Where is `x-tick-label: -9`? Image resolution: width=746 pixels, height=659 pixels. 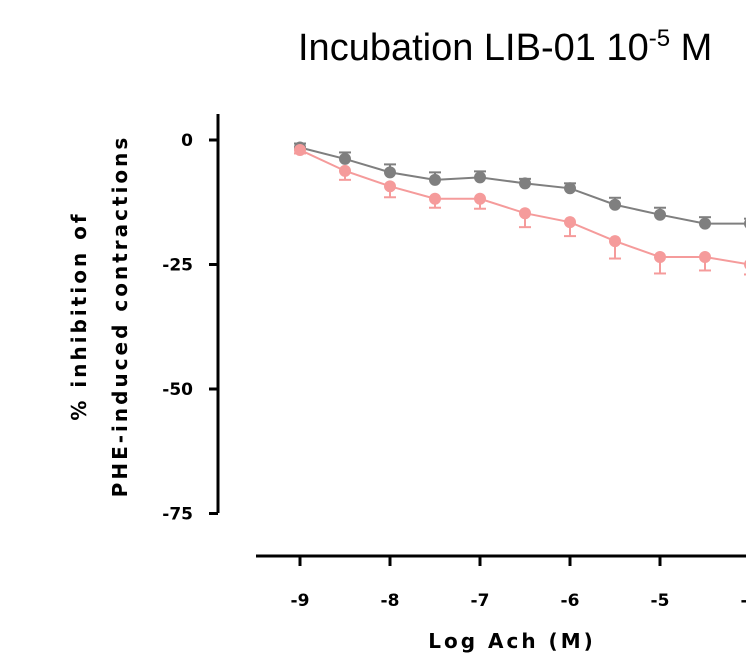 x-tick-label: -9 is located at coordinates (300, 601).